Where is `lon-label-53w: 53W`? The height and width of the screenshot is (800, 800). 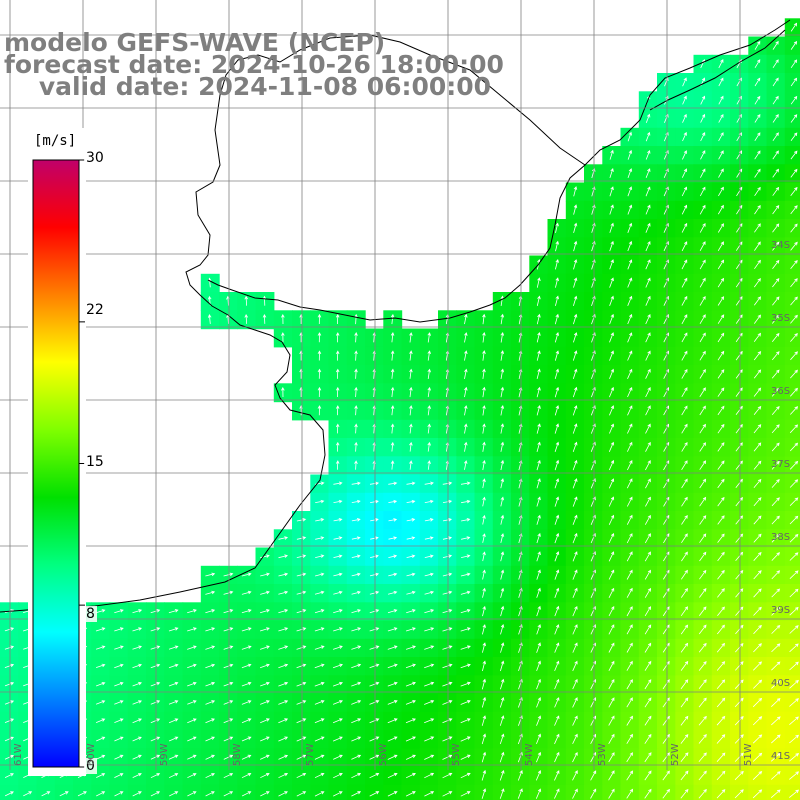 lon-label-53w: 53W is located at coordinates (602, 754).